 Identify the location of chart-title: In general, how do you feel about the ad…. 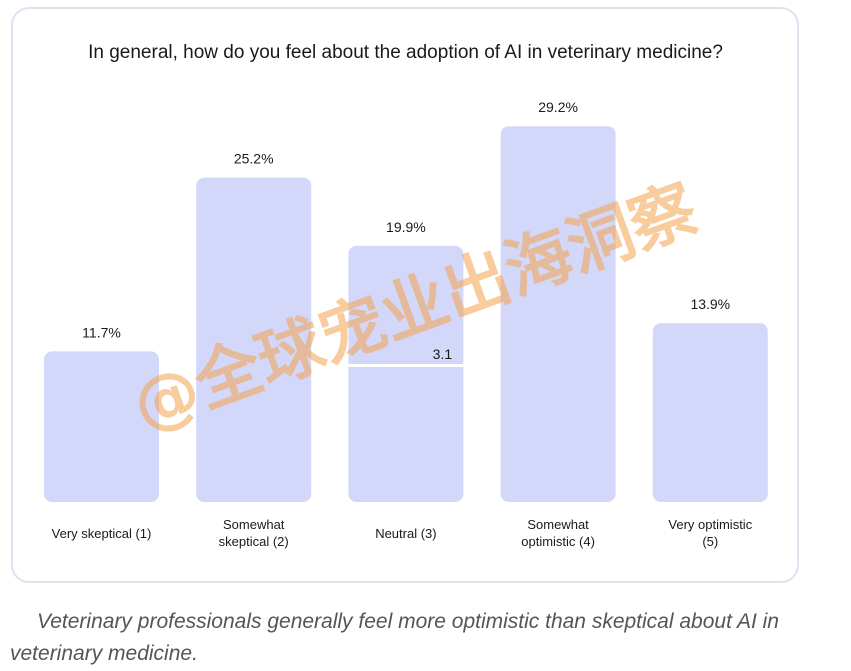
(405, 52).